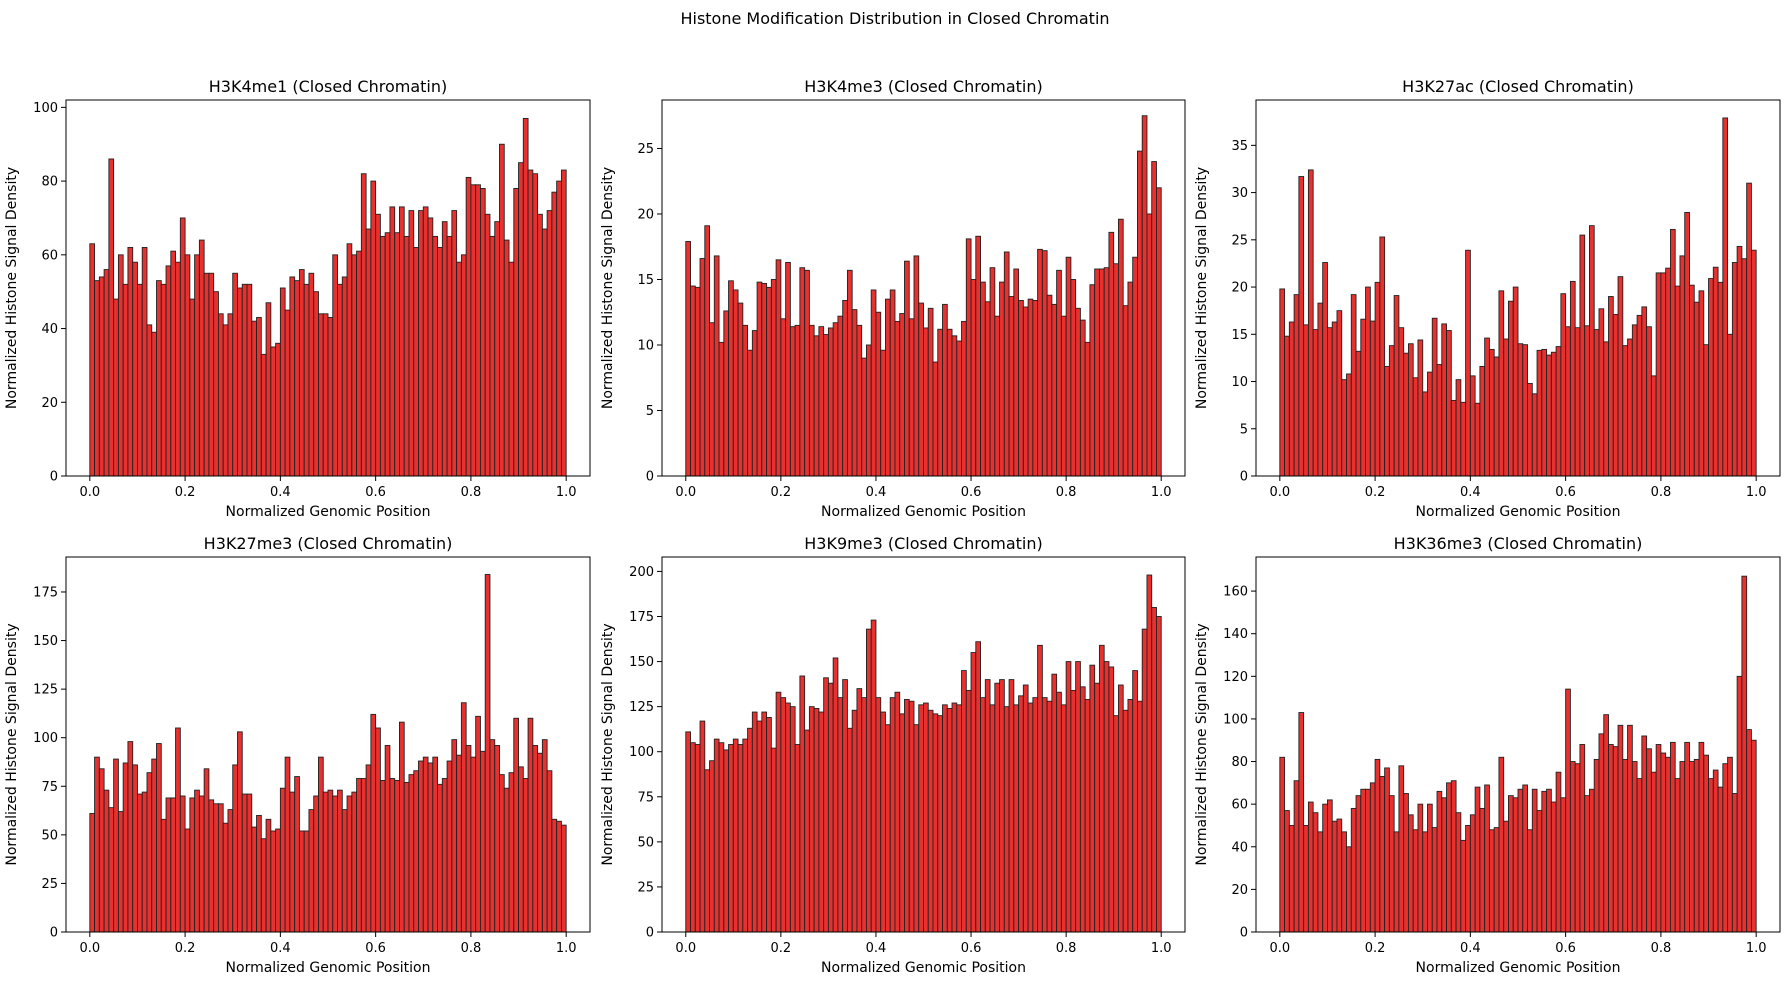 The height and width of the screenshot is (985, 1790). What do you see at coordinates (641, 662) in the screenshot?
I see `y-tick-label: 150` at bounding box center [641, 662].